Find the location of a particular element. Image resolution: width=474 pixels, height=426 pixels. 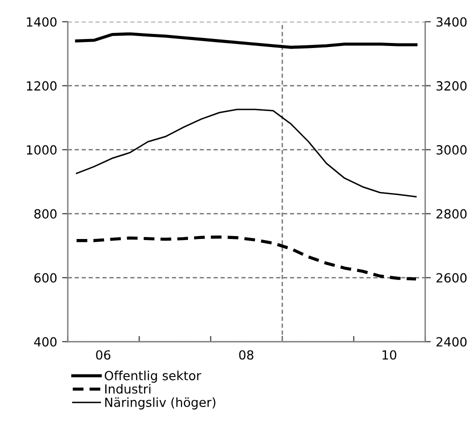

y-tick-label: 400 is located at coordinates (45, 342).